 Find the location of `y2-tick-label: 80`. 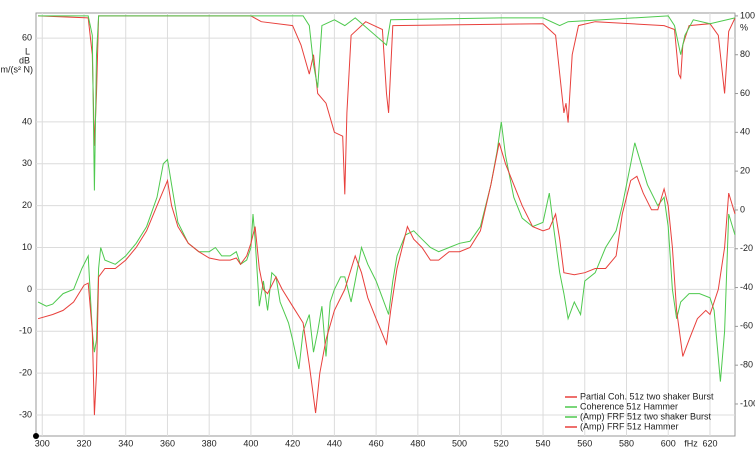

y2-tick-label: 80 is located at coordinates (745, 54).